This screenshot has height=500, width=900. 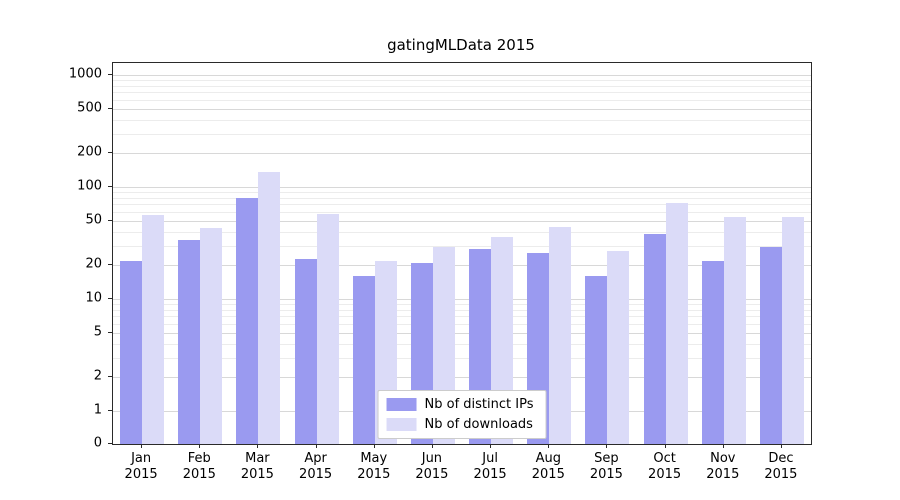 What do you see at coordinates (654, 339) in the screenshot?
I see `bar-nb-of-distinct-ips-oct-2015` at bounding box center [654, 339].